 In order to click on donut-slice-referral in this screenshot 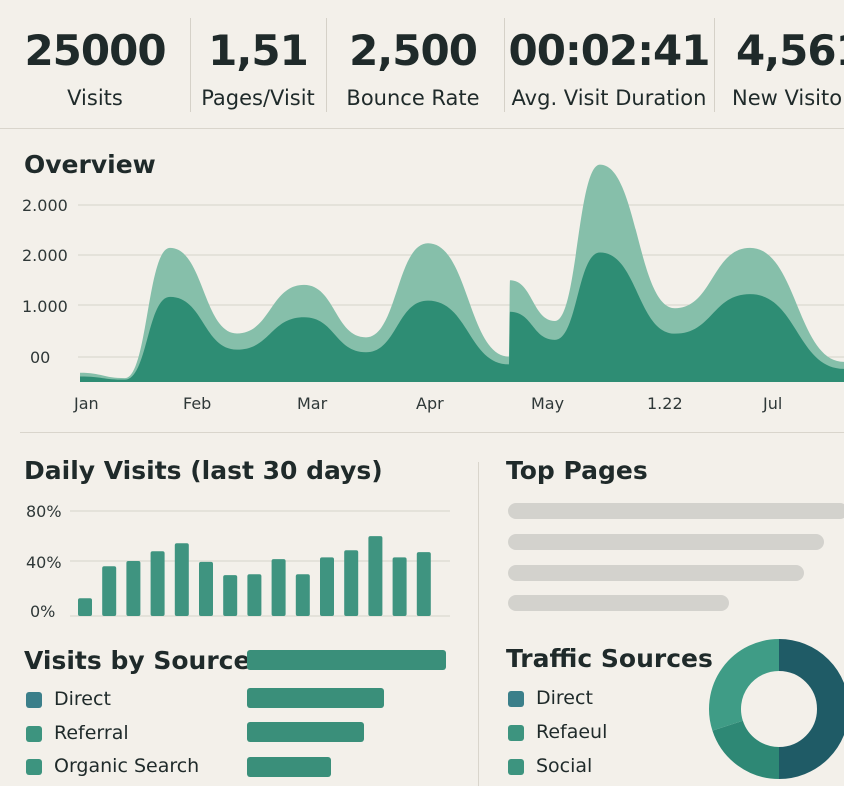, I will do `click(746, 749)`.